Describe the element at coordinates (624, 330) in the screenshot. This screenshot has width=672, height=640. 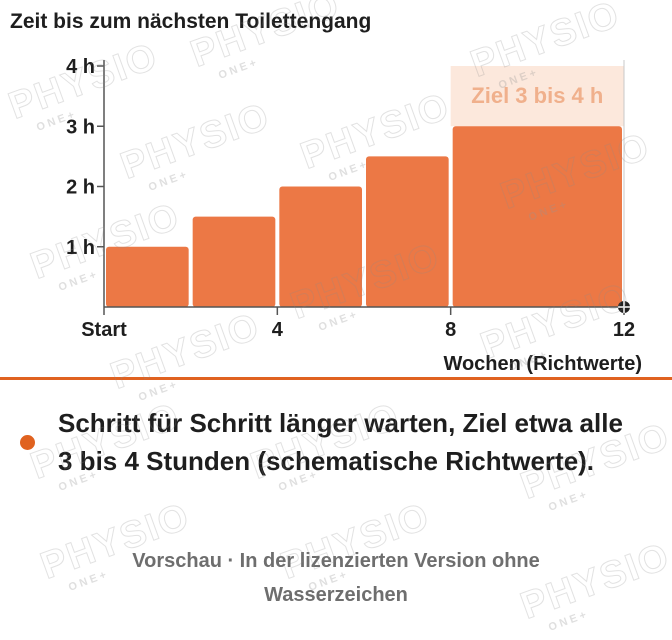
I see `x-tick-label: 12` at that location.